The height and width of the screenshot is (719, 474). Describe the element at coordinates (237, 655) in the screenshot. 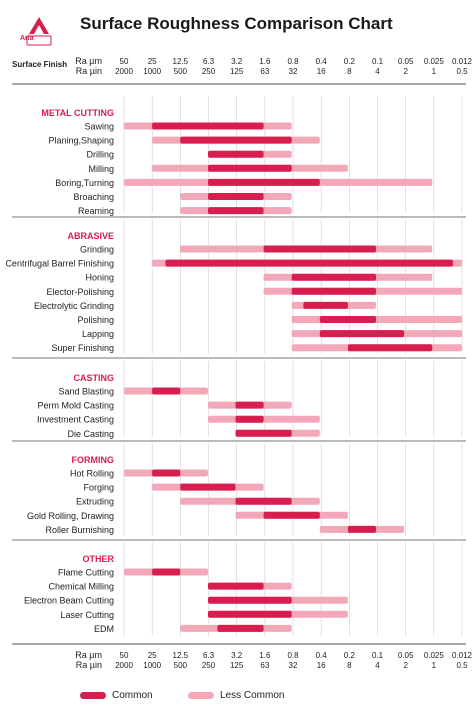

I see `bottom-axis-ra-um-tick: 3.2` at that location.